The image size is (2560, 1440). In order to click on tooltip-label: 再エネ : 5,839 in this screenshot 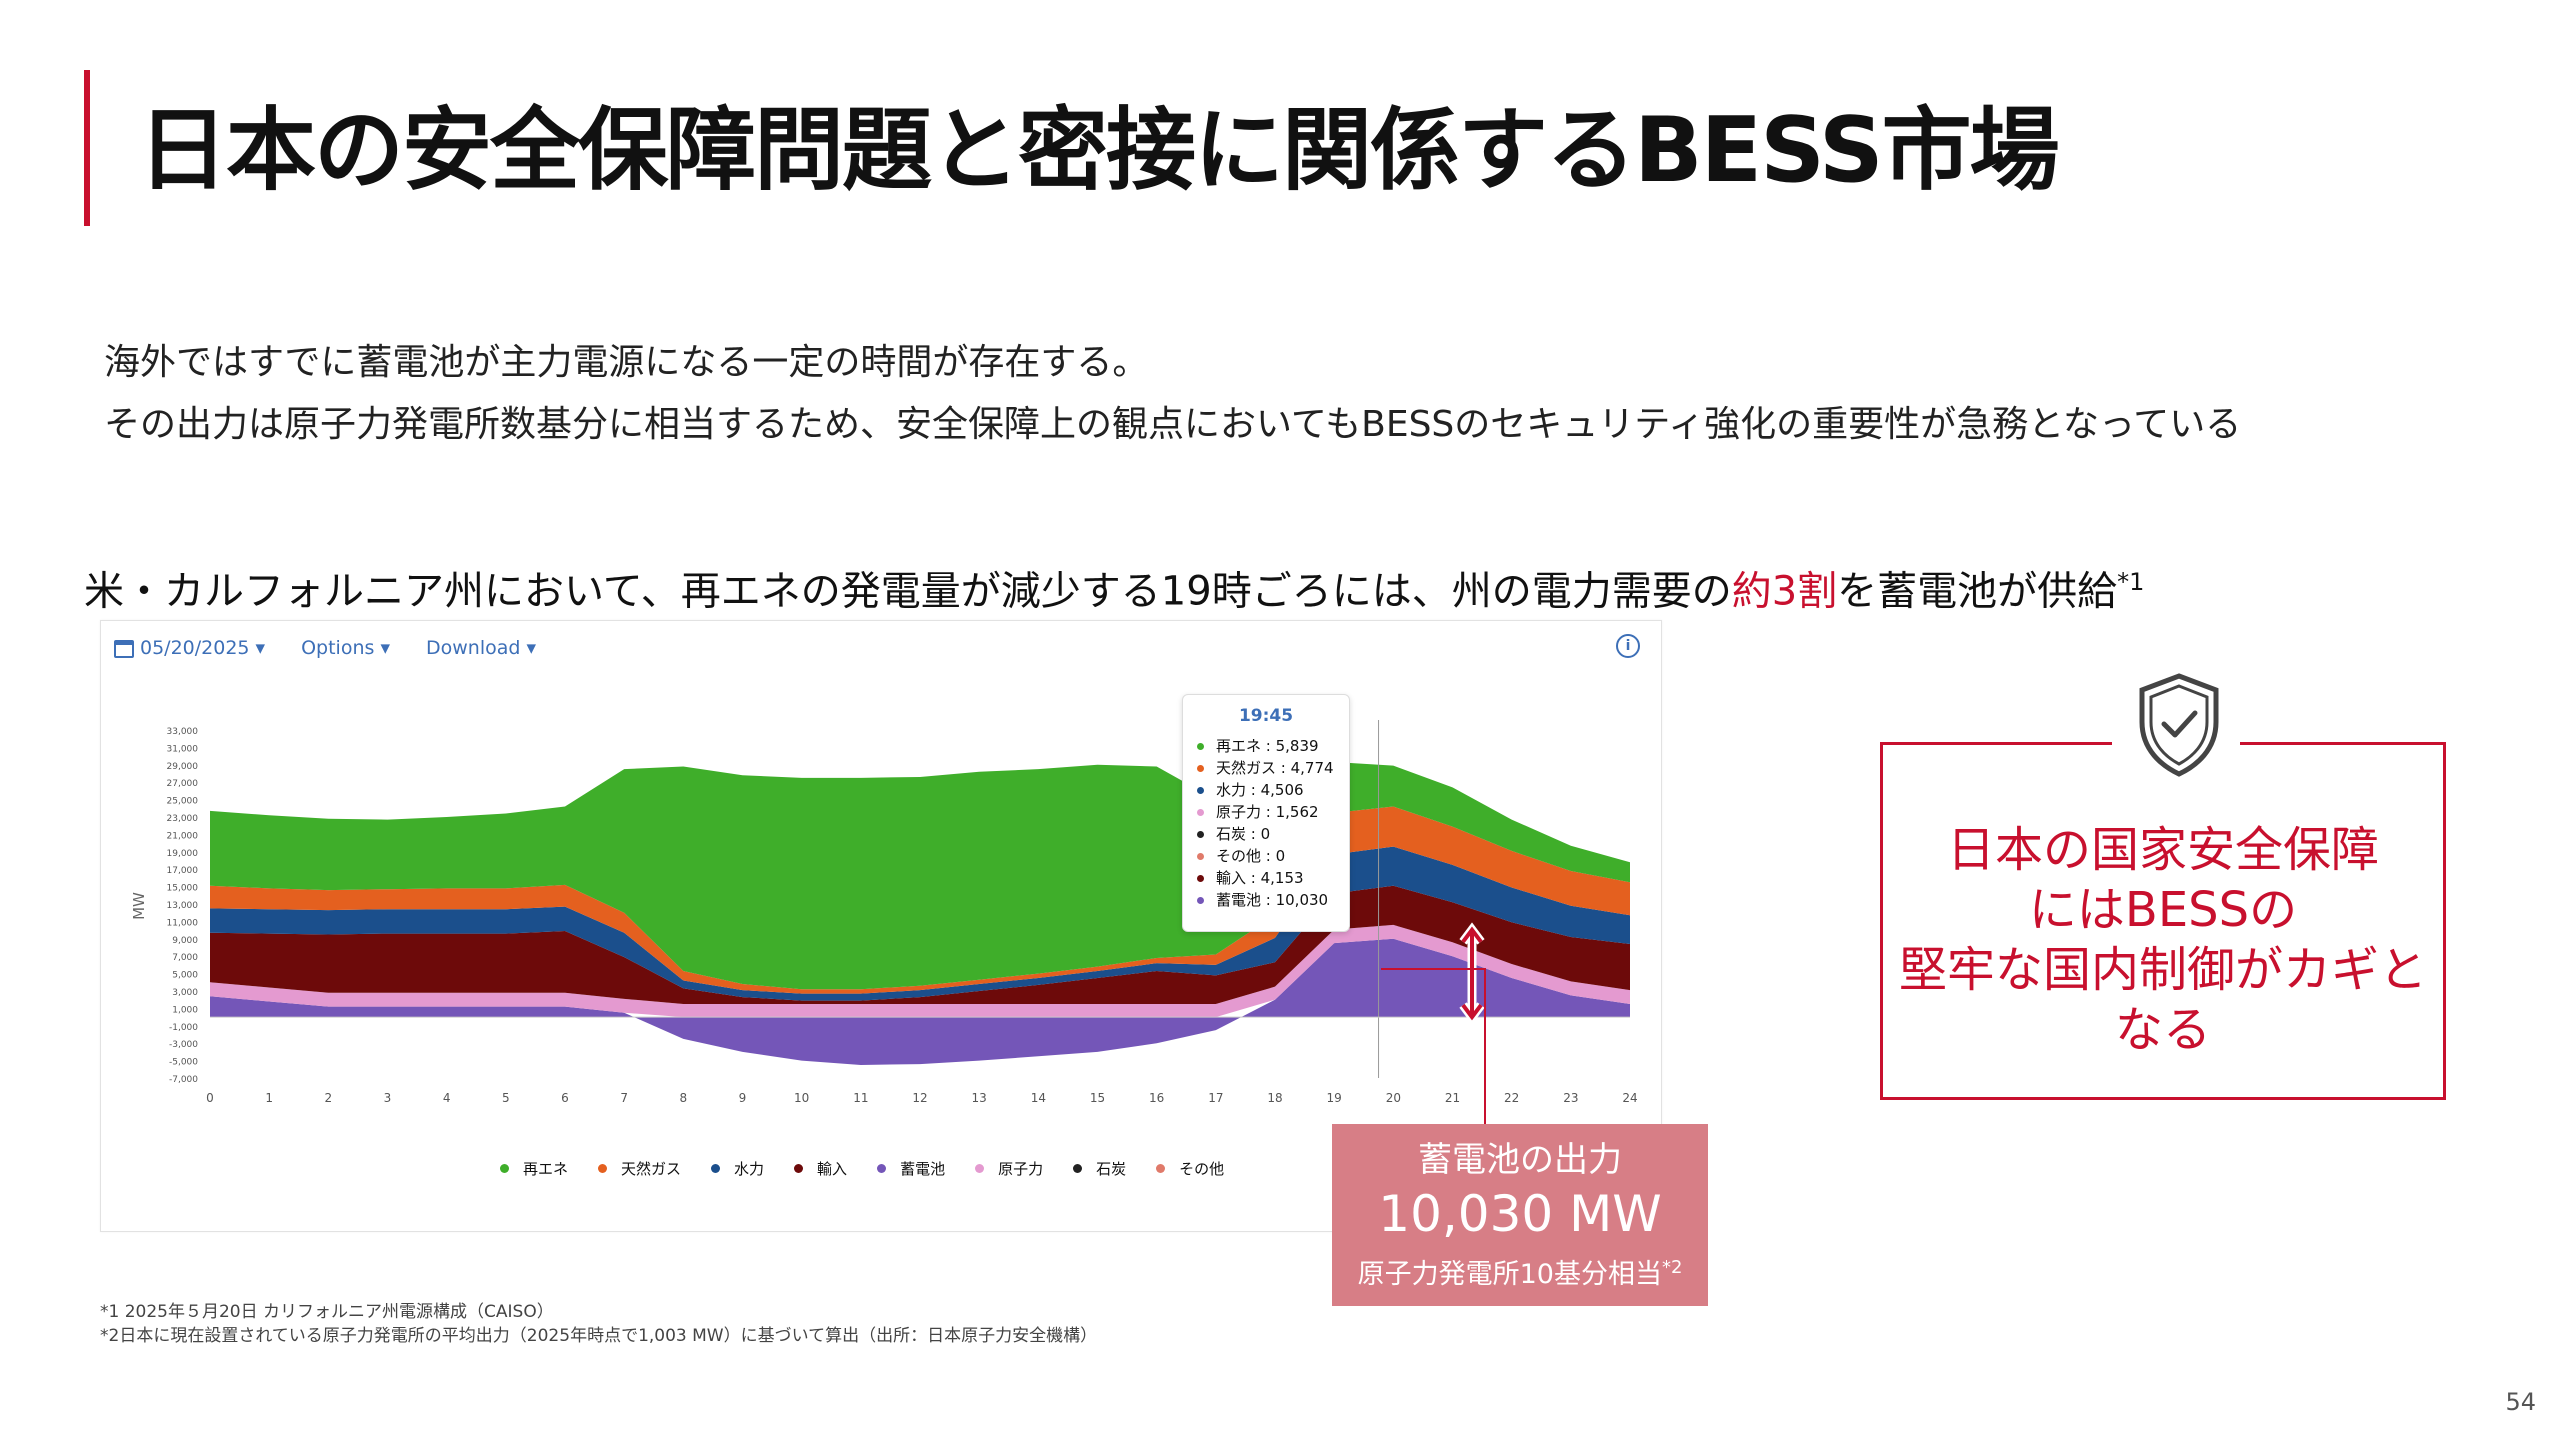, I will do `click(1267, 746)`.